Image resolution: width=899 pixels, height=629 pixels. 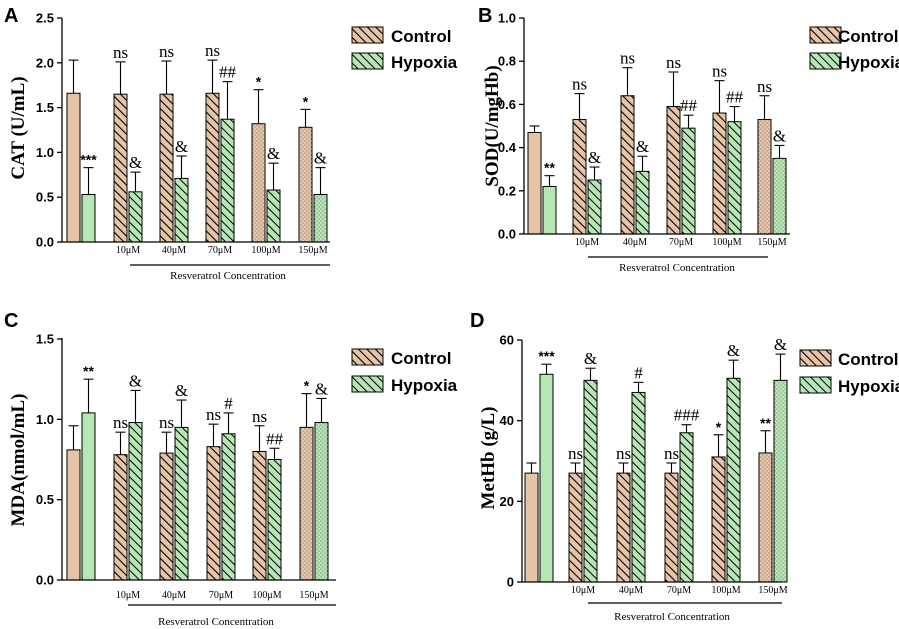 I want to click on bars: ns ns ns ns ns ** & & ## ## &, so click(x=657, y=142).